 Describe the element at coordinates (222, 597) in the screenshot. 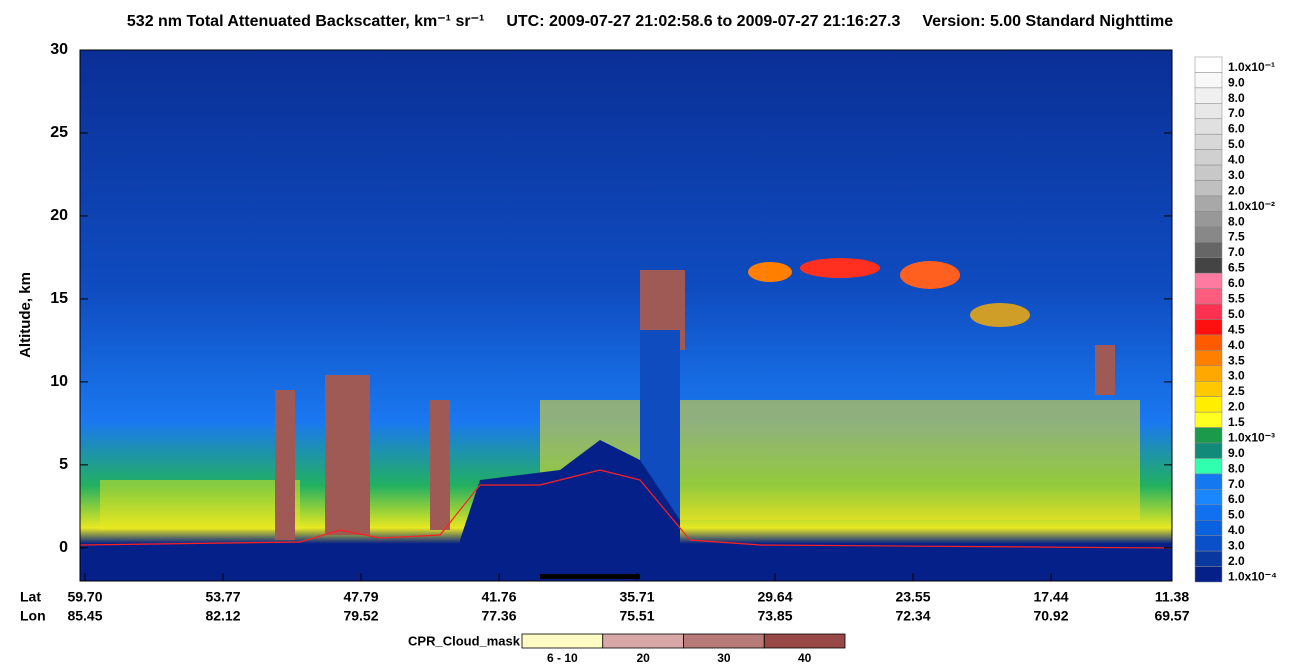

I see `x-tick-label: 53.77` at that location.